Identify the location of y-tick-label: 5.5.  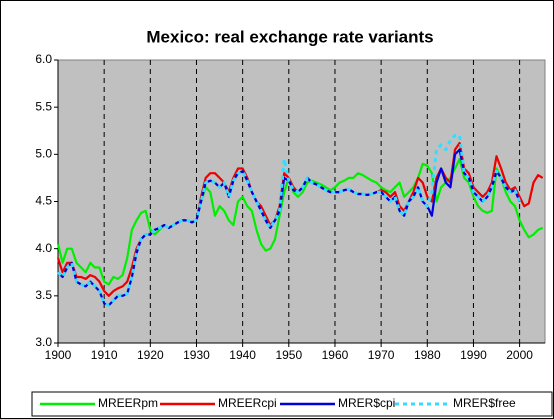
(43, 106).